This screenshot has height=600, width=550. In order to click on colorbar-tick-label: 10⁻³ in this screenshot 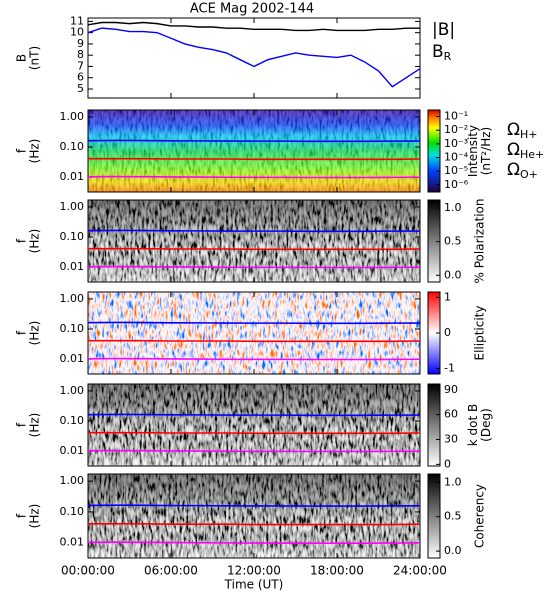, I will do `click(456, 143)`.